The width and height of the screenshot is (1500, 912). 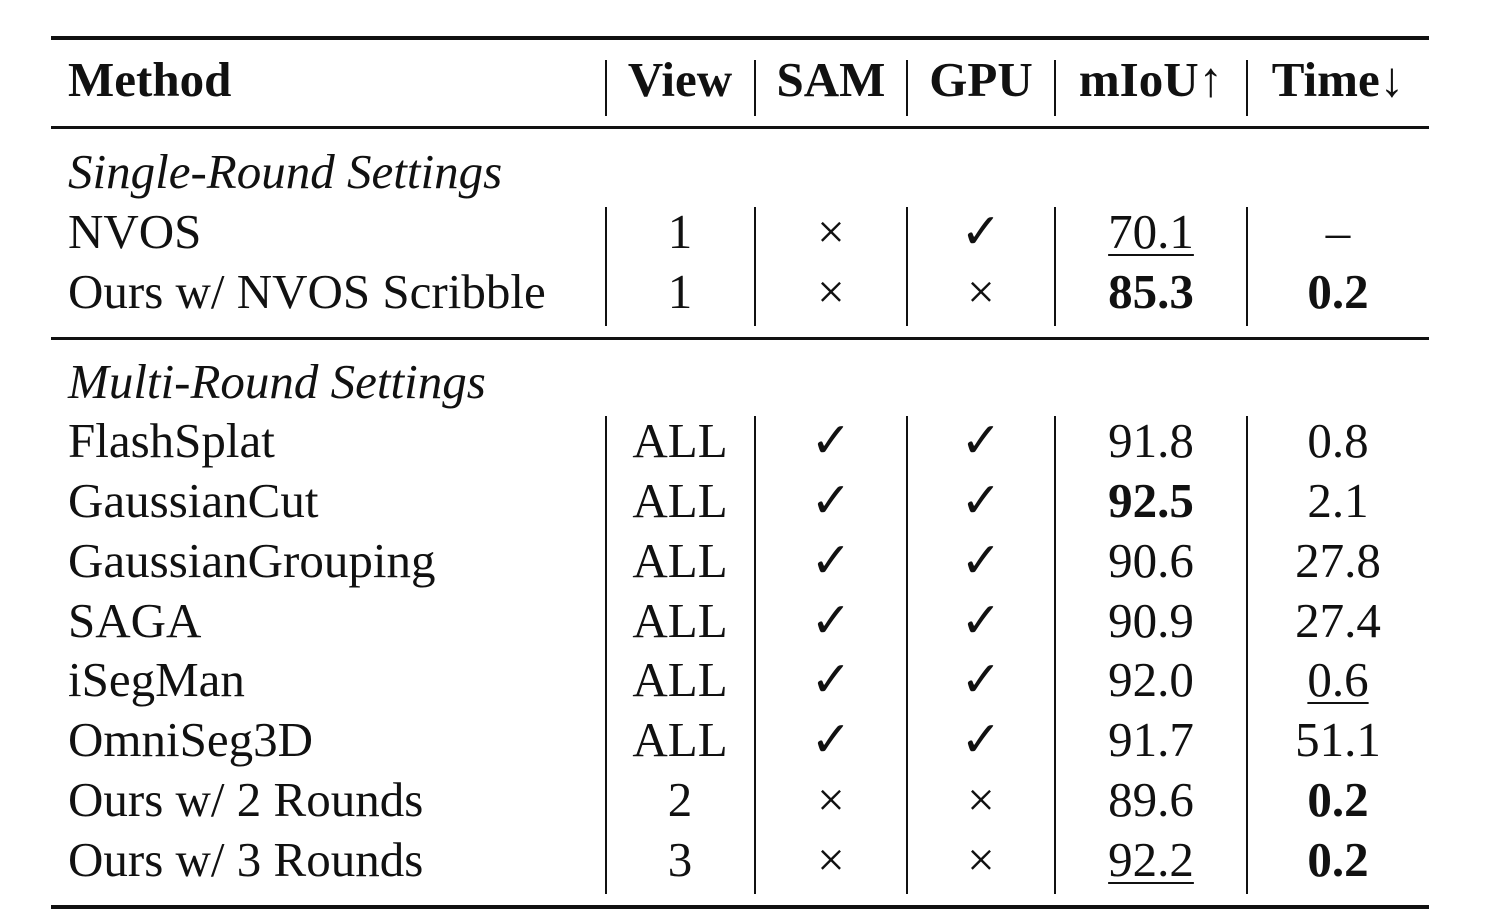 What do you see at coordinates (1338, 679) in the screenshot?
I see `time-value: 0.6` at bounding box center [1338, 679].